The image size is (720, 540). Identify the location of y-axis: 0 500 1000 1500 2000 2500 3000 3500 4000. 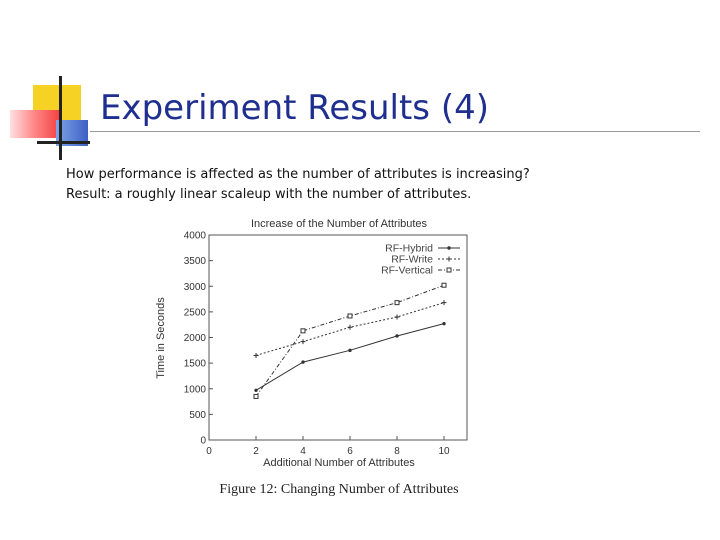
(198, 339).